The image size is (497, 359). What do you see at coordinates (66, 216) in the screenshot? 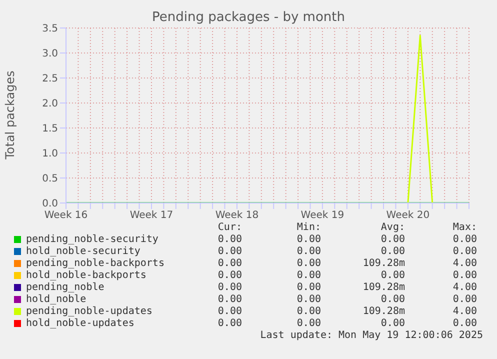
I see `x-tick-label: Week 16` at bounding box center [66, 216].